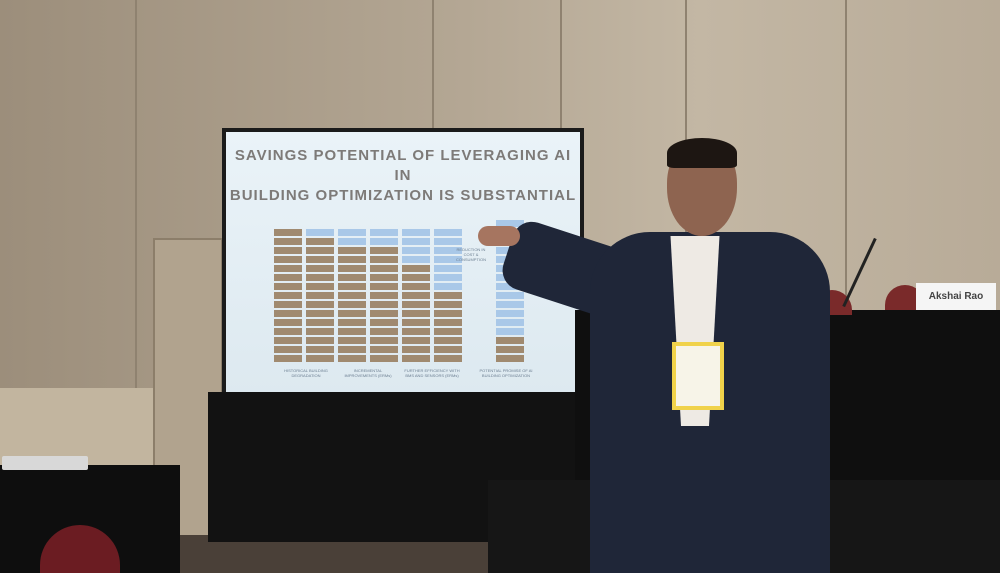 This screenshot has width=1000, height=573. I want to click on label-reduction: REDUCTION IN COST & CONSUMPTION, so click(471, 254).